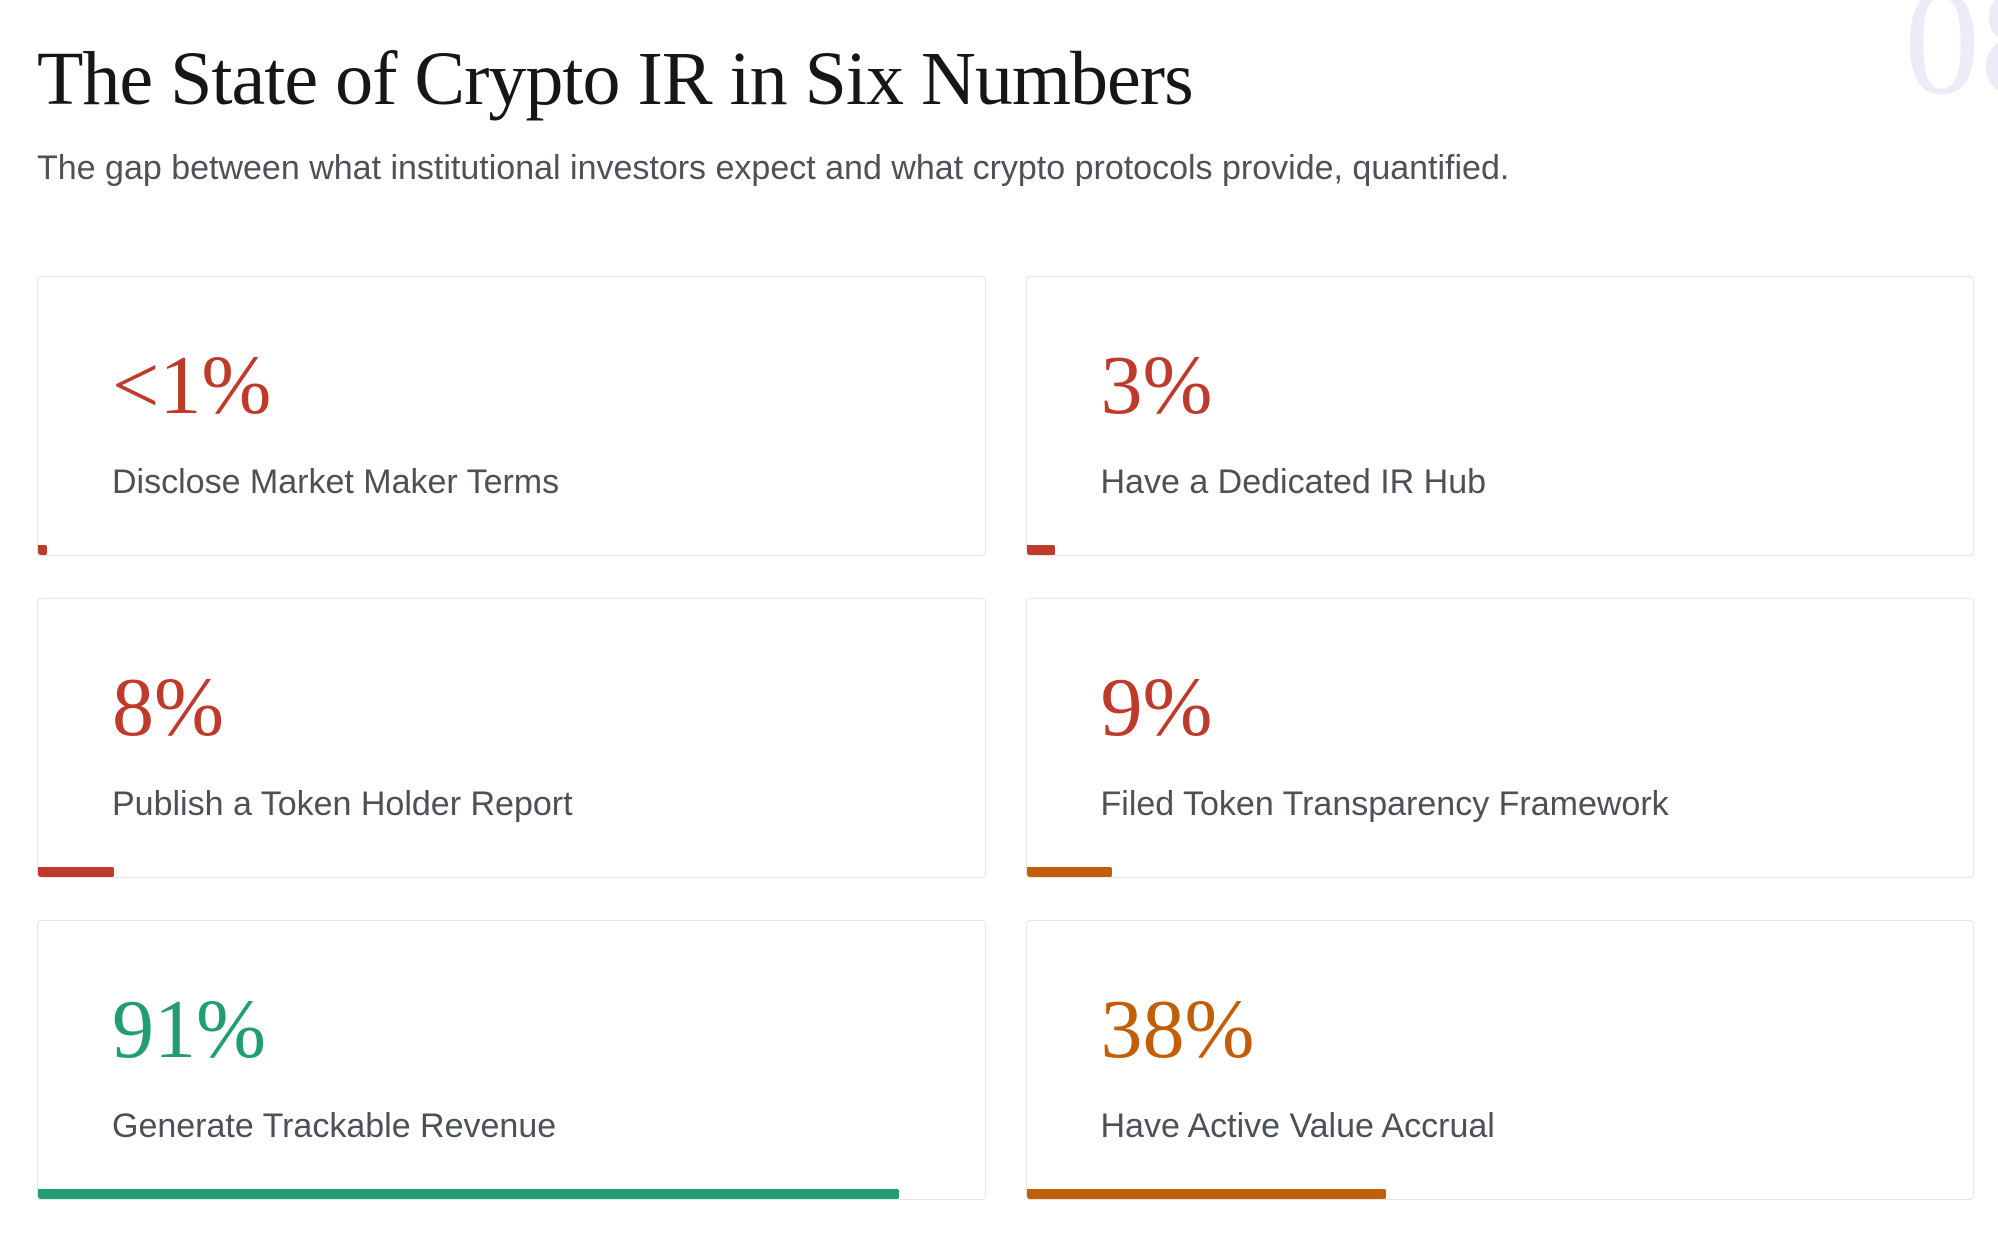 The width and height of the screenshot is (1998, 1237). Describe the element at coordinates (1293, 481) in the screenshot. I see `stat-label: Have a Dedicated IR Hub` at that location.